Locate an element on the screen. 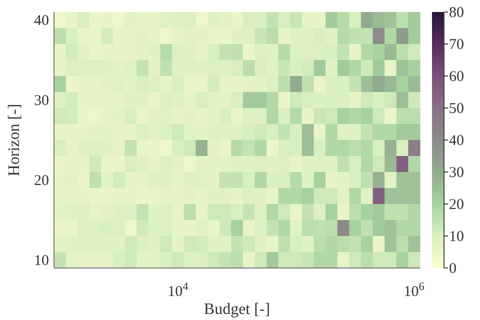 The width and height of the screenshot is (480, 320). color-bar-label: 20 is located at coordinates (456, 205).